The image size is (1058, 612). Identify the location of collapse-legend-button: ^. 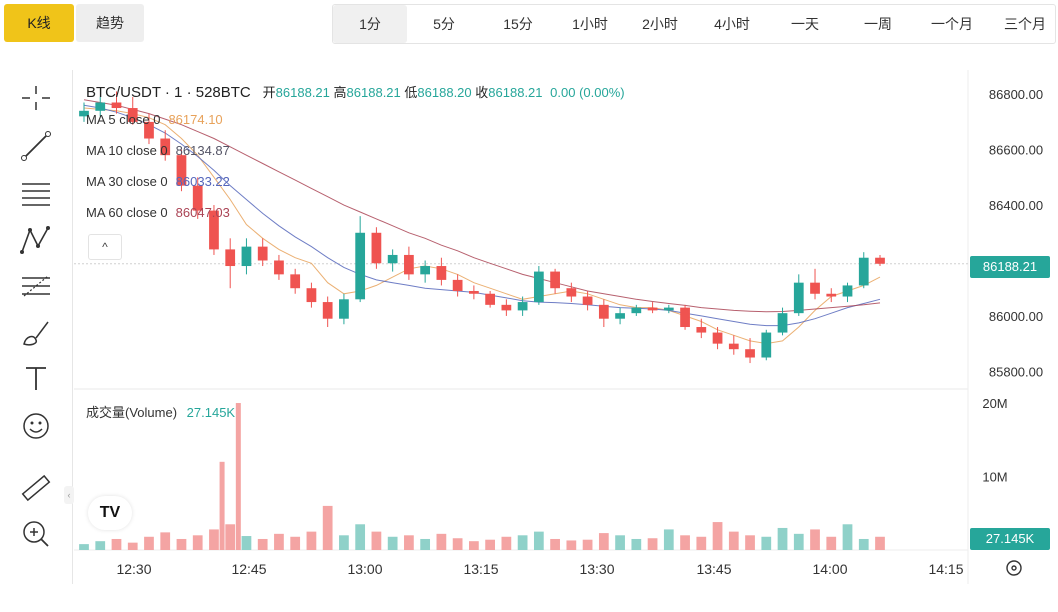
(105, 247).